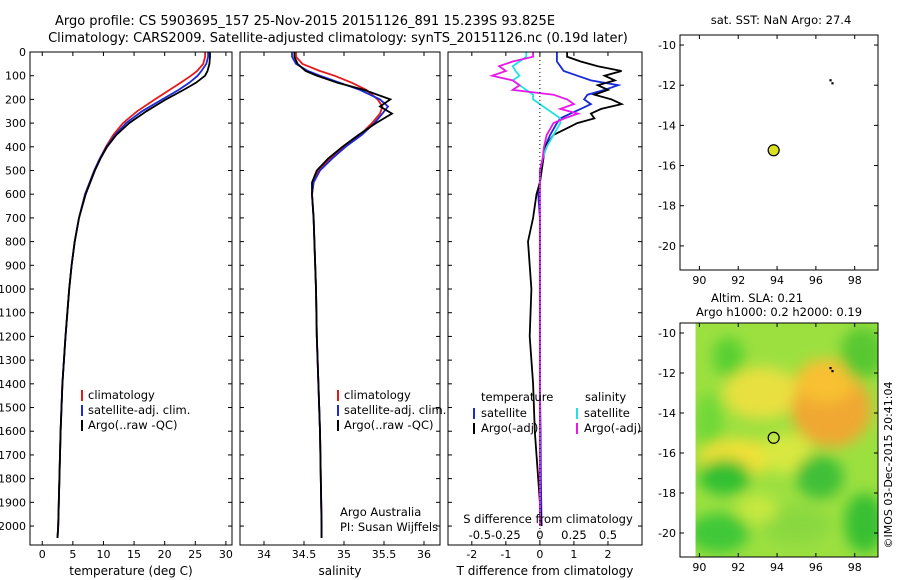 The width and height of the screenshot is (900, 580). Describe the element at coordinates (139, 410) in the screenshot. I see `legend-entry: satellite-adj. clim.` at that location.